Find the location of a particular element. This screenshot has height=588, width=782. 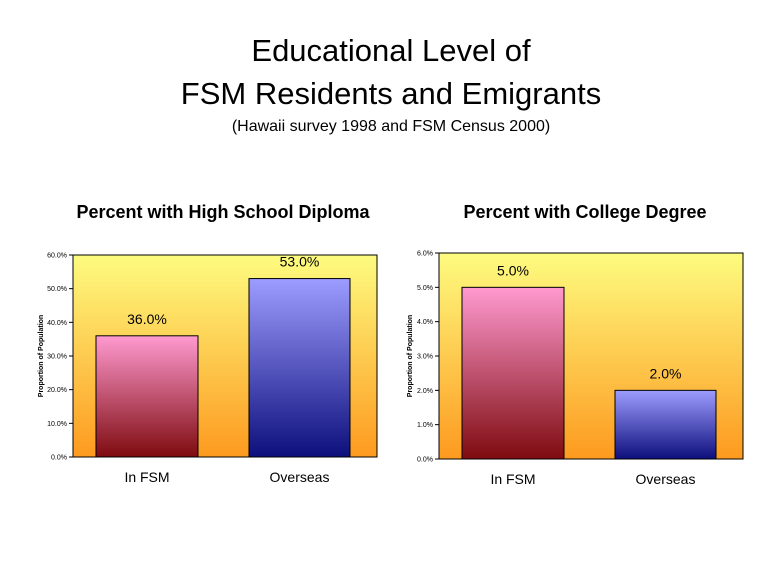

chart2-y-axis-label: Proportion of Population is located at coordinates (410, 356).